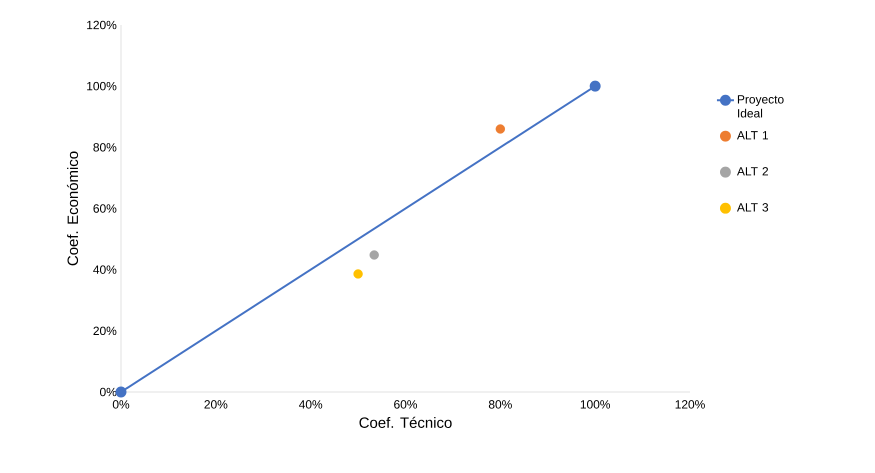  What do you see at coordinates (406, 404) in the screenshot?
I see `x-tick-label: 60%` at bounding box center [406, 404].